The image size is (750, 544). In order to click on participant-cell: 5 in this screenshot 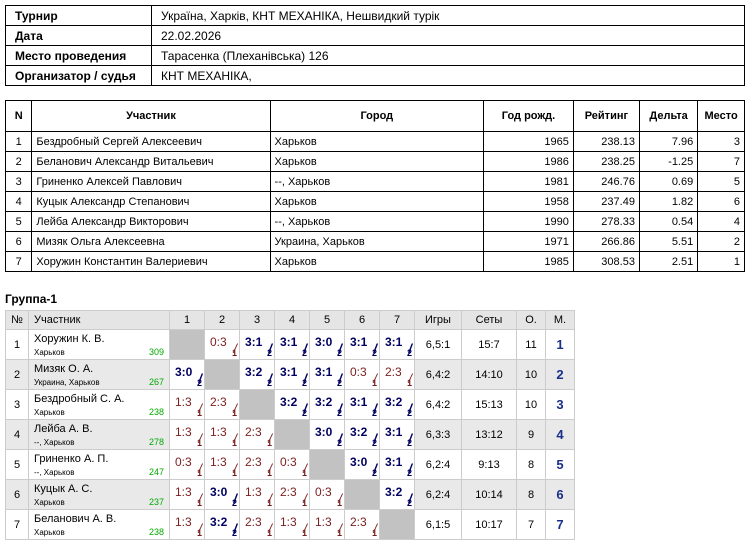, I will do `click(721, 181)`.